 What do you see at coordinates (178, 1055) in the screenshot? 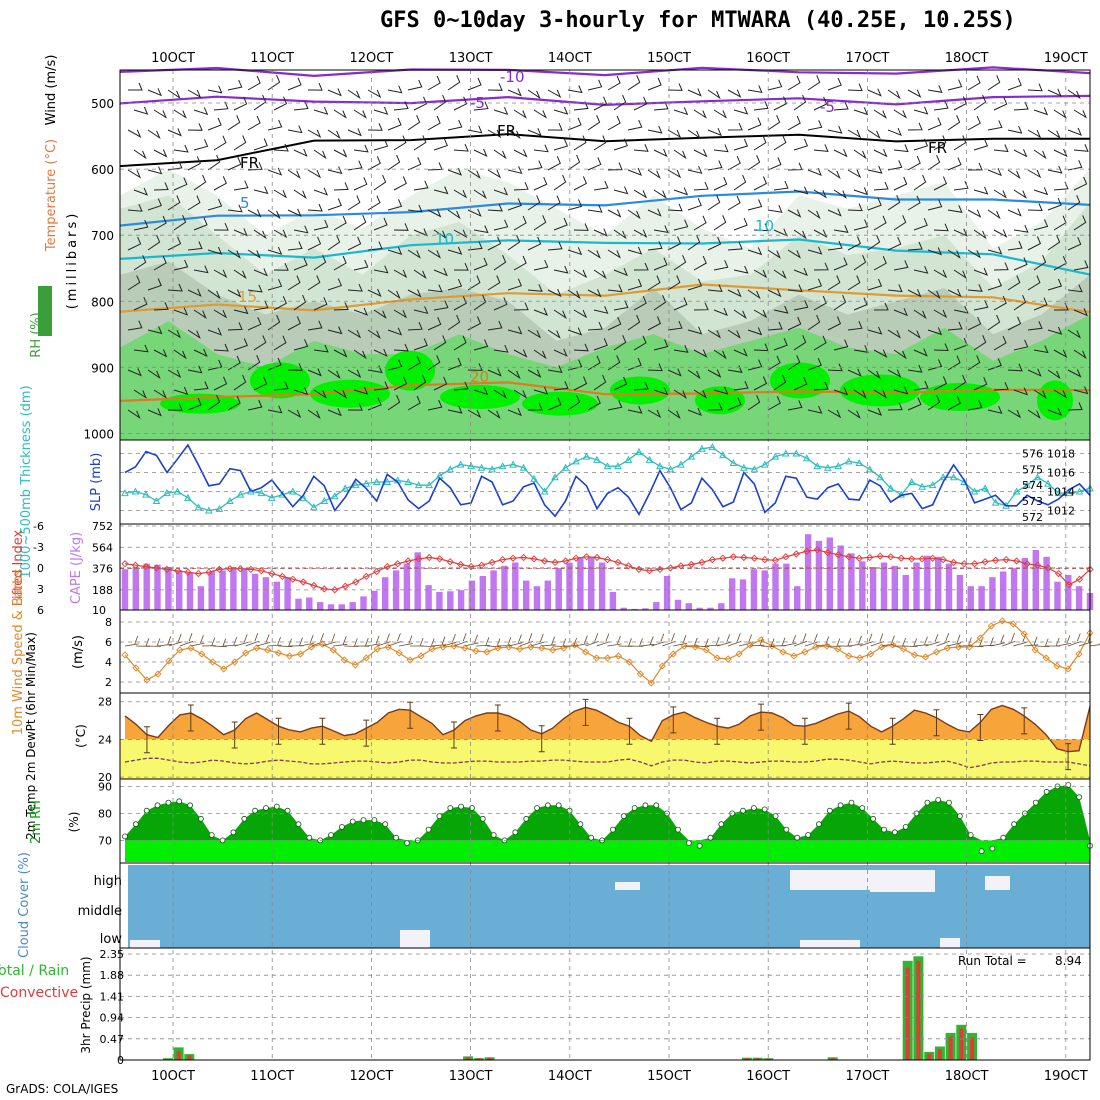
I see `precip-conv-bar` at bounding box center [178, 1055].